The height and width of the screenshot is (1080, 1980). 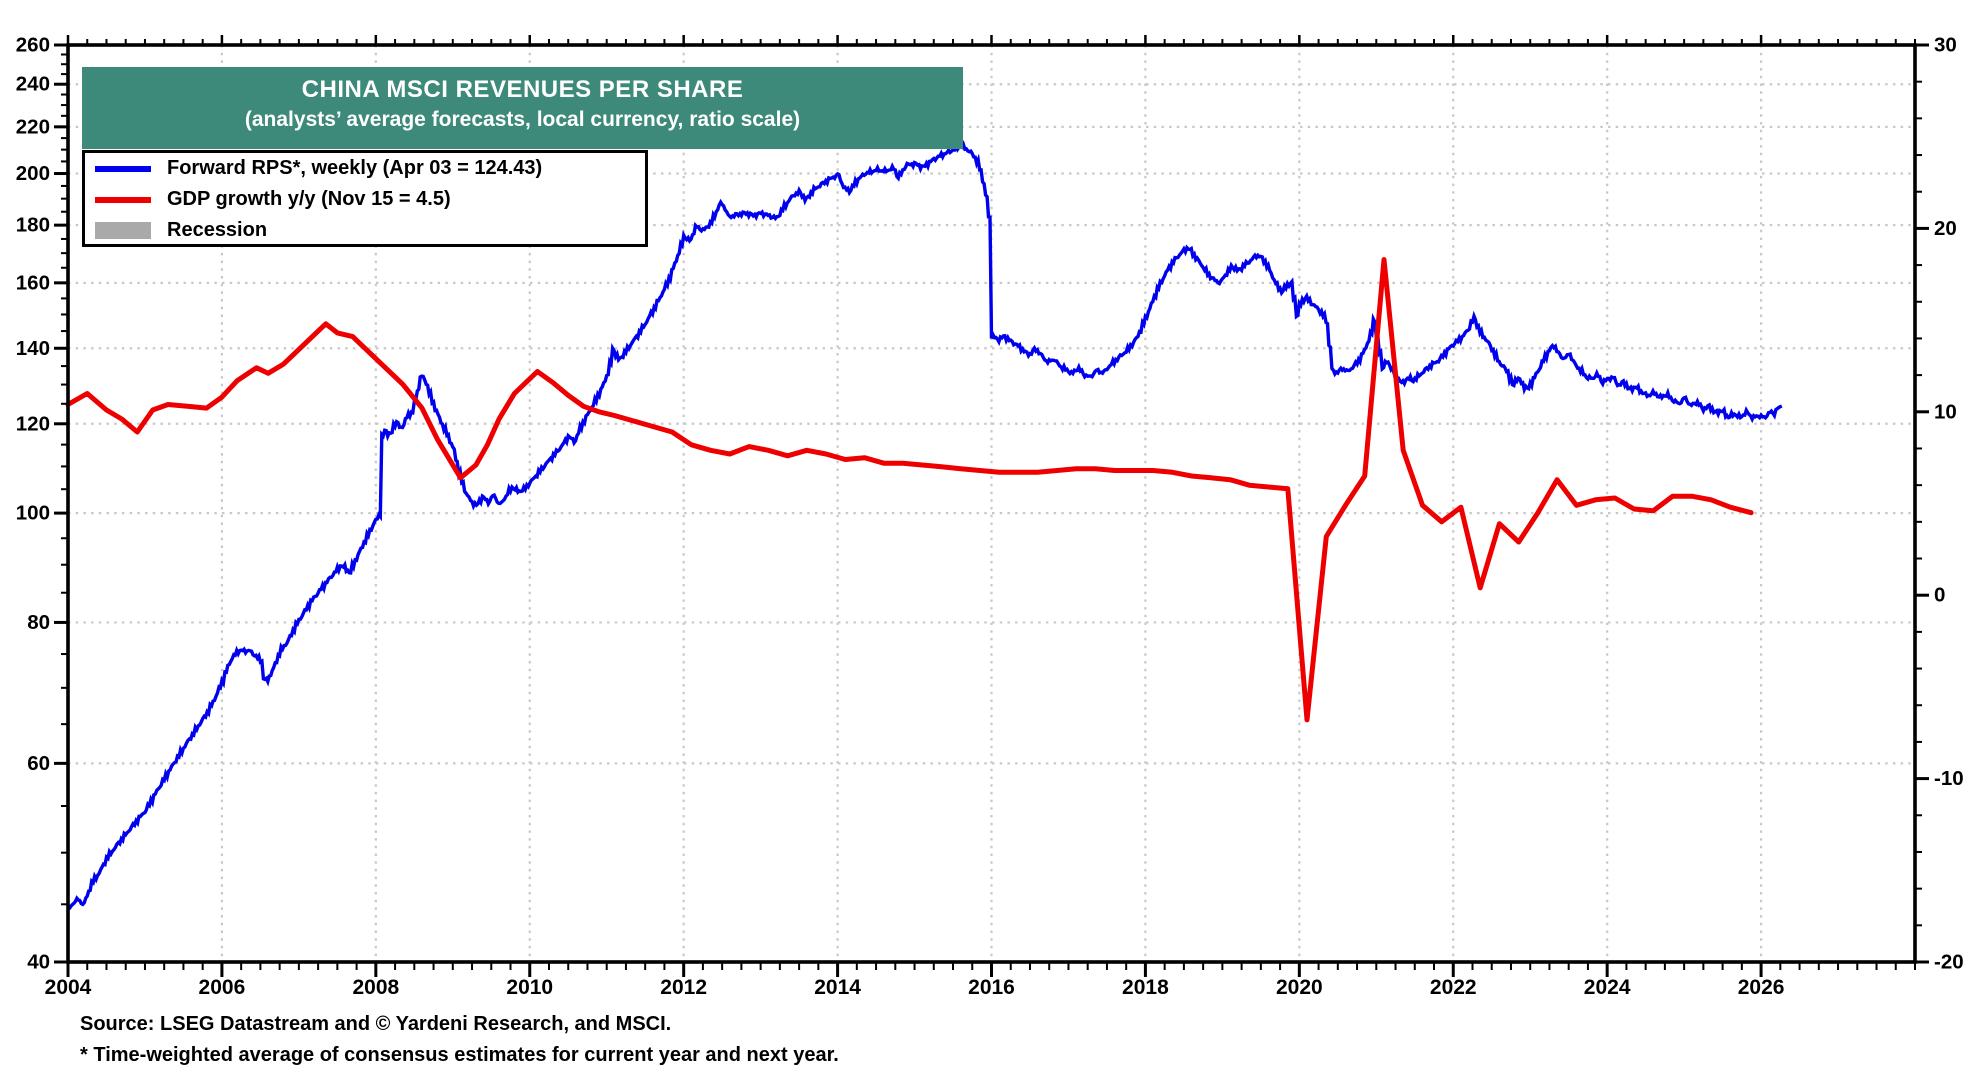 What do you see at coordinates (33, 225) in the screenshot?
I see `left-axis-label: 180` at bounding box center [33, 225].